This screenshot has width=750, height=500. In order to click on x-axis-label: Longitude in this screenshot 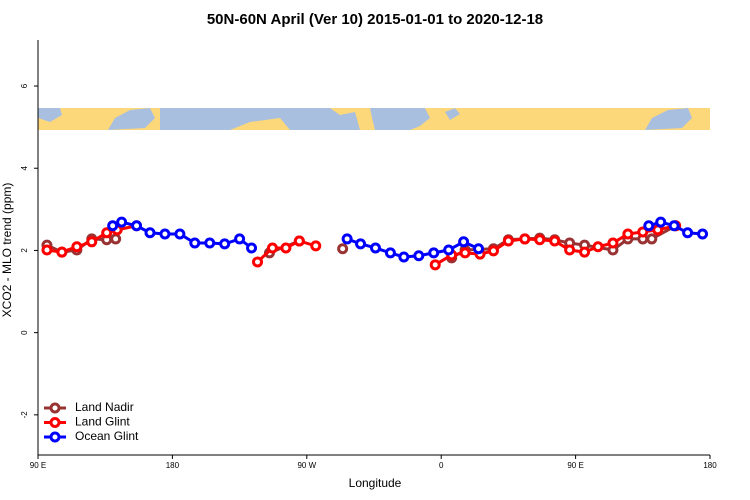, I will do `click(375, 483)`.